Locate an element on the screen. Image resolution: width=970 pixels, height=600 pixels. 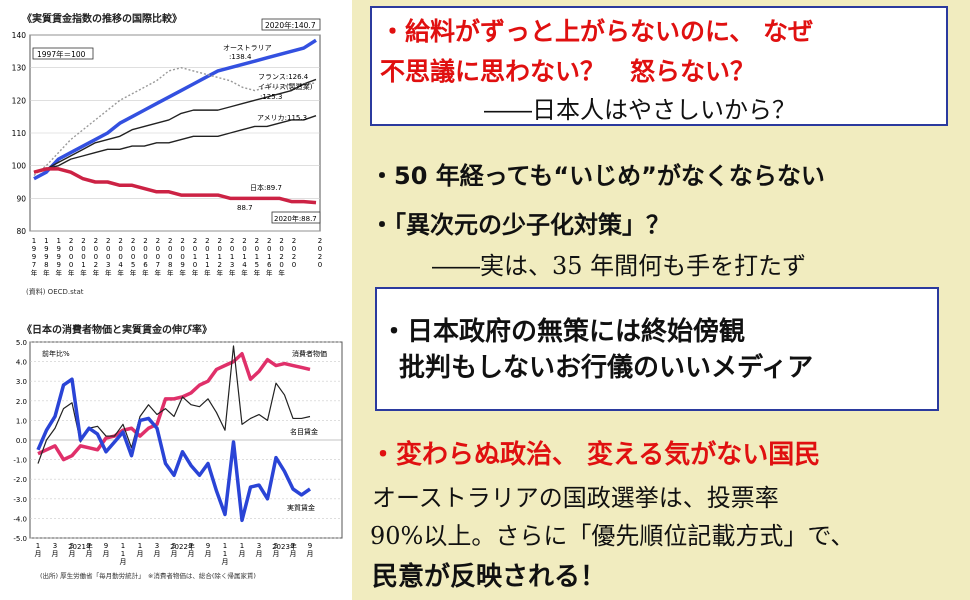
chart2-ytick: -5.0 is located at coordinates (20, 539).